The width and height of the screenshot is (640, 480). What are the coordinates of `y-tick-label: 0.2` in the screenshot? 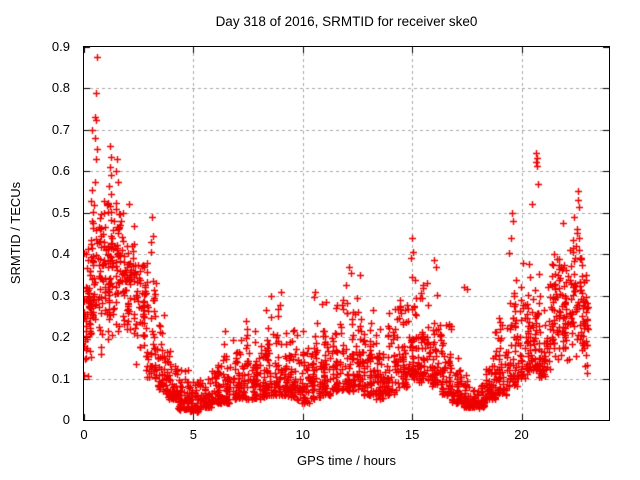 It's located at (60, 337).